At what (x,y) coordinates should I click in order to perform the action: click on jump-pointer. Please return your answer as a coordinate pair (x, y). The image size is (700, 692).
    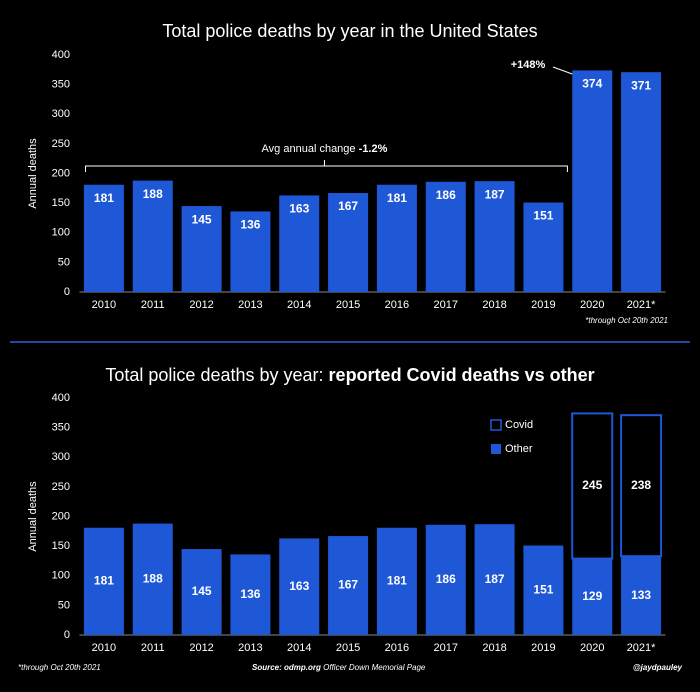
    Looking at the image, I should click on (562, 70).